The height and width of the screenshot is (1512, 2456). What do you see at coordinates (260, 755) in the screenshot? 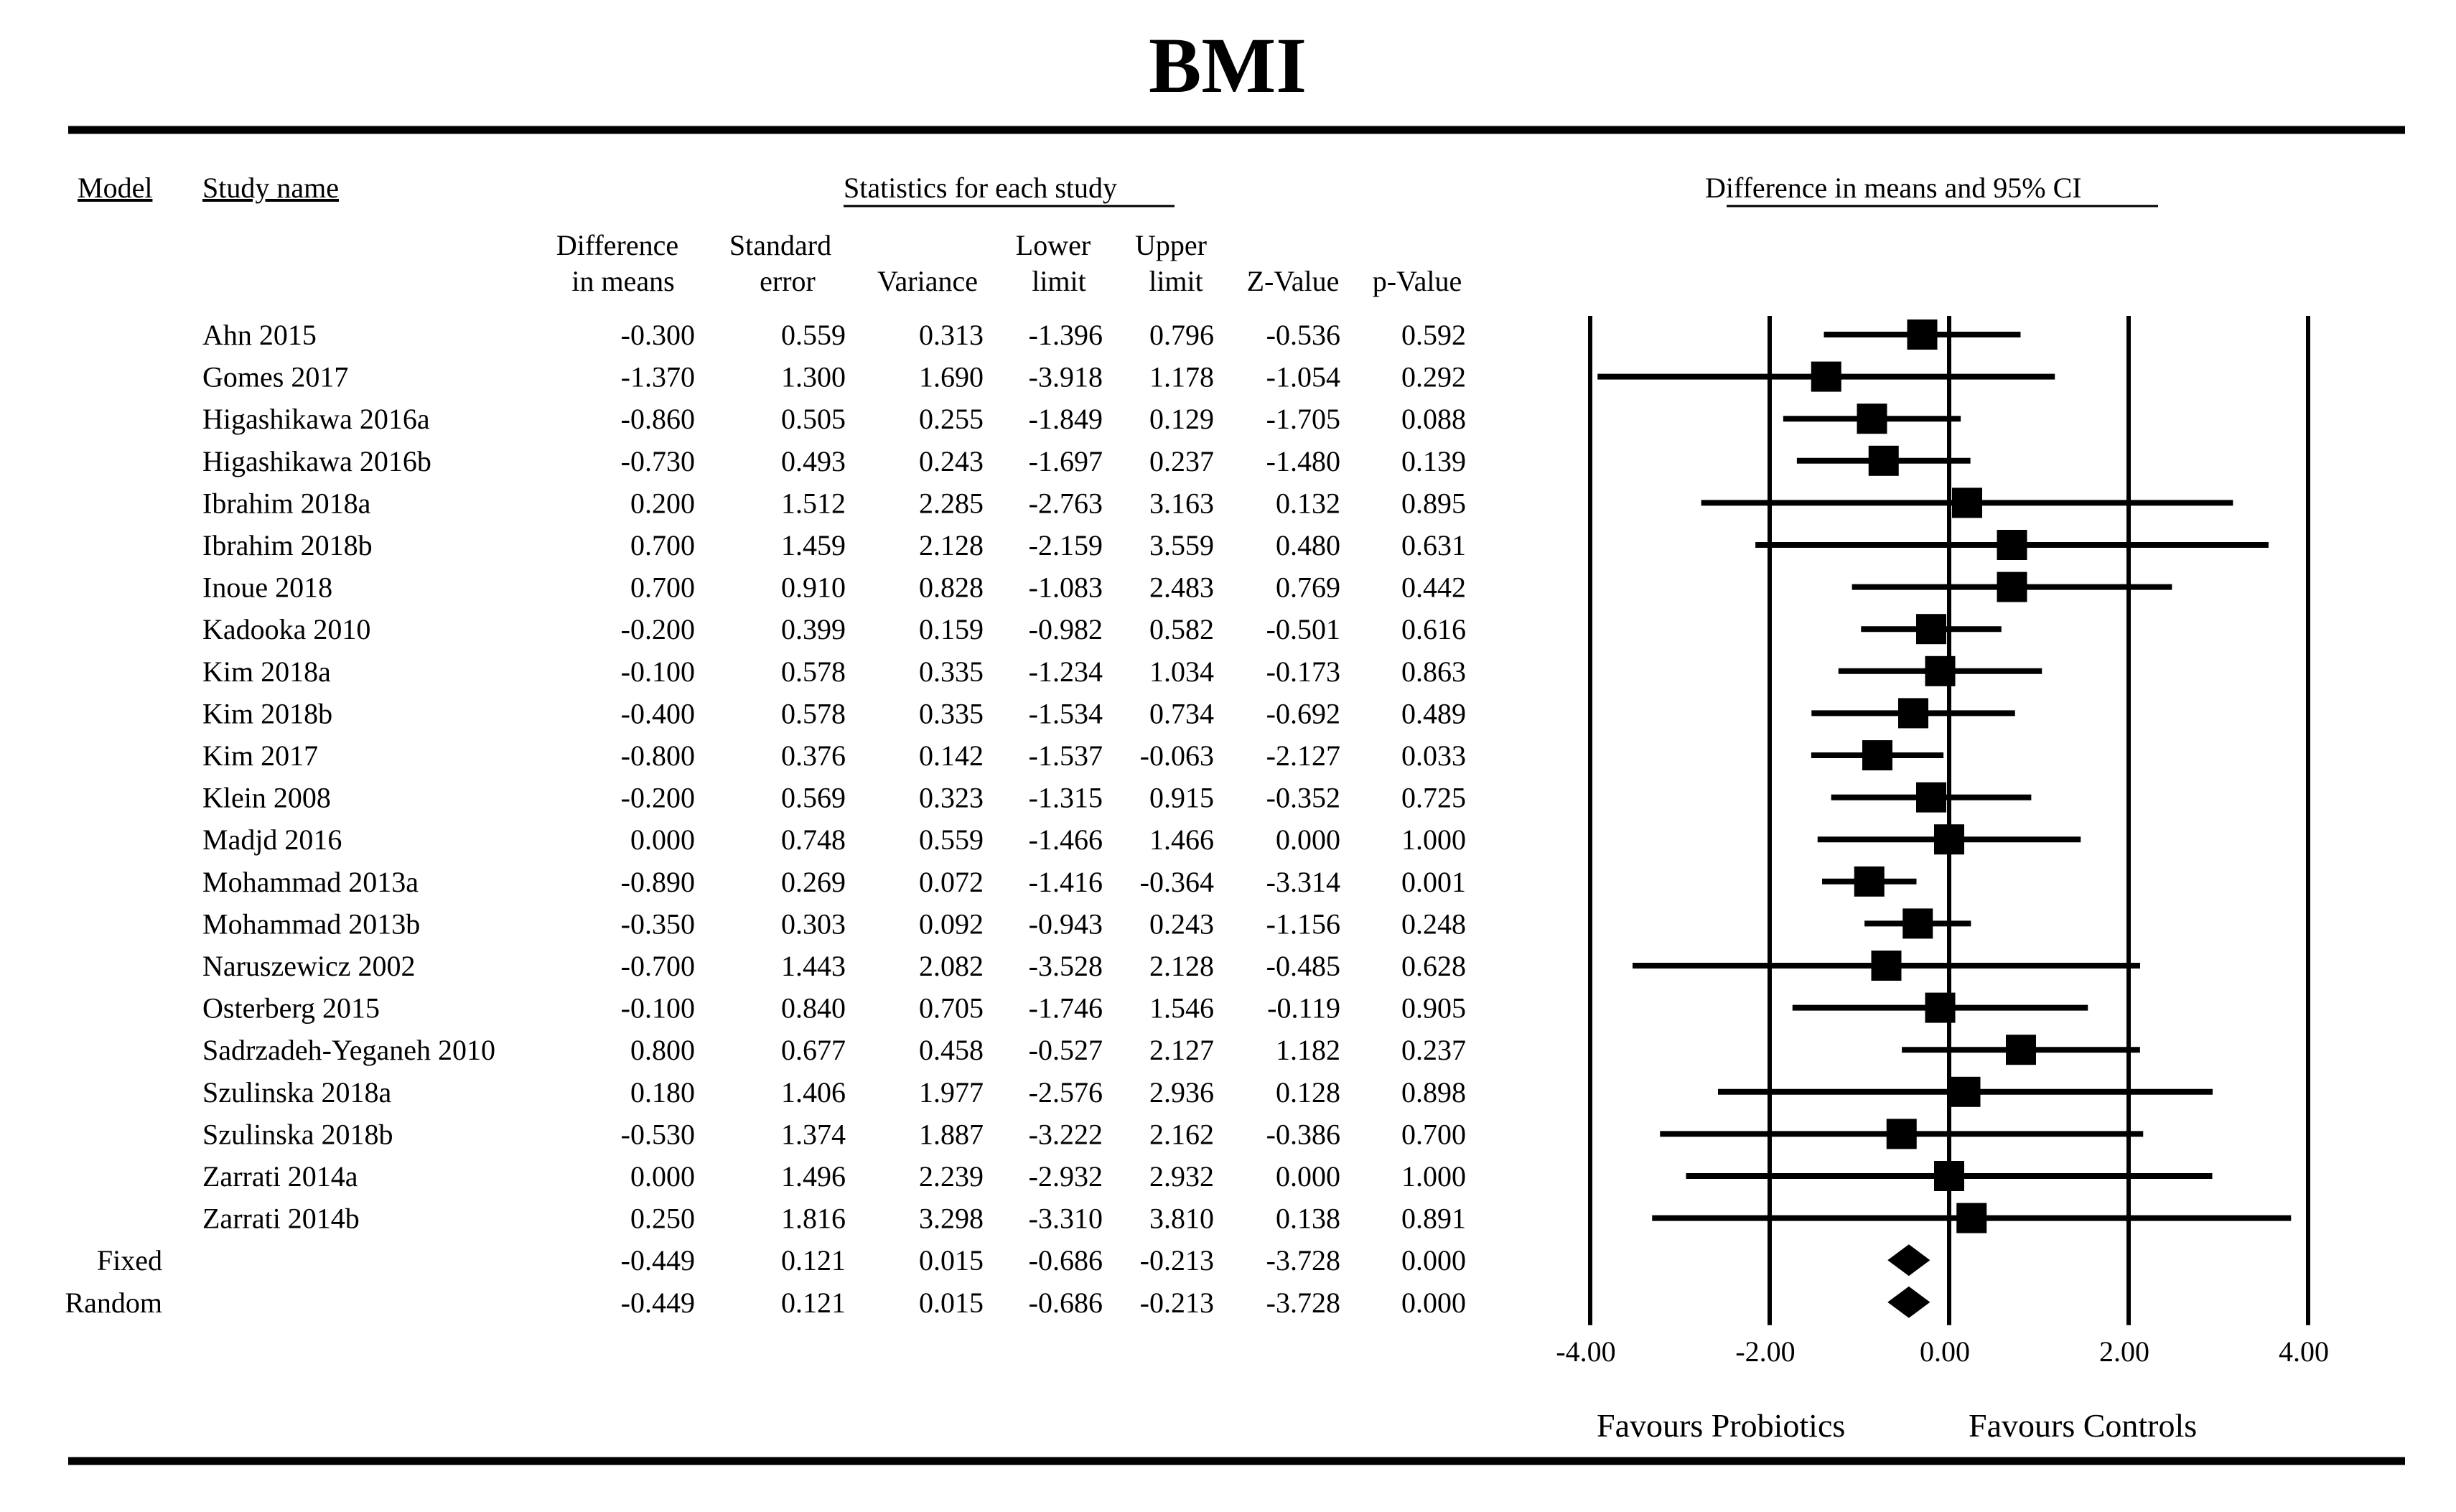
I see `study-name: Kim 2017` at bounding box center [260, 755].